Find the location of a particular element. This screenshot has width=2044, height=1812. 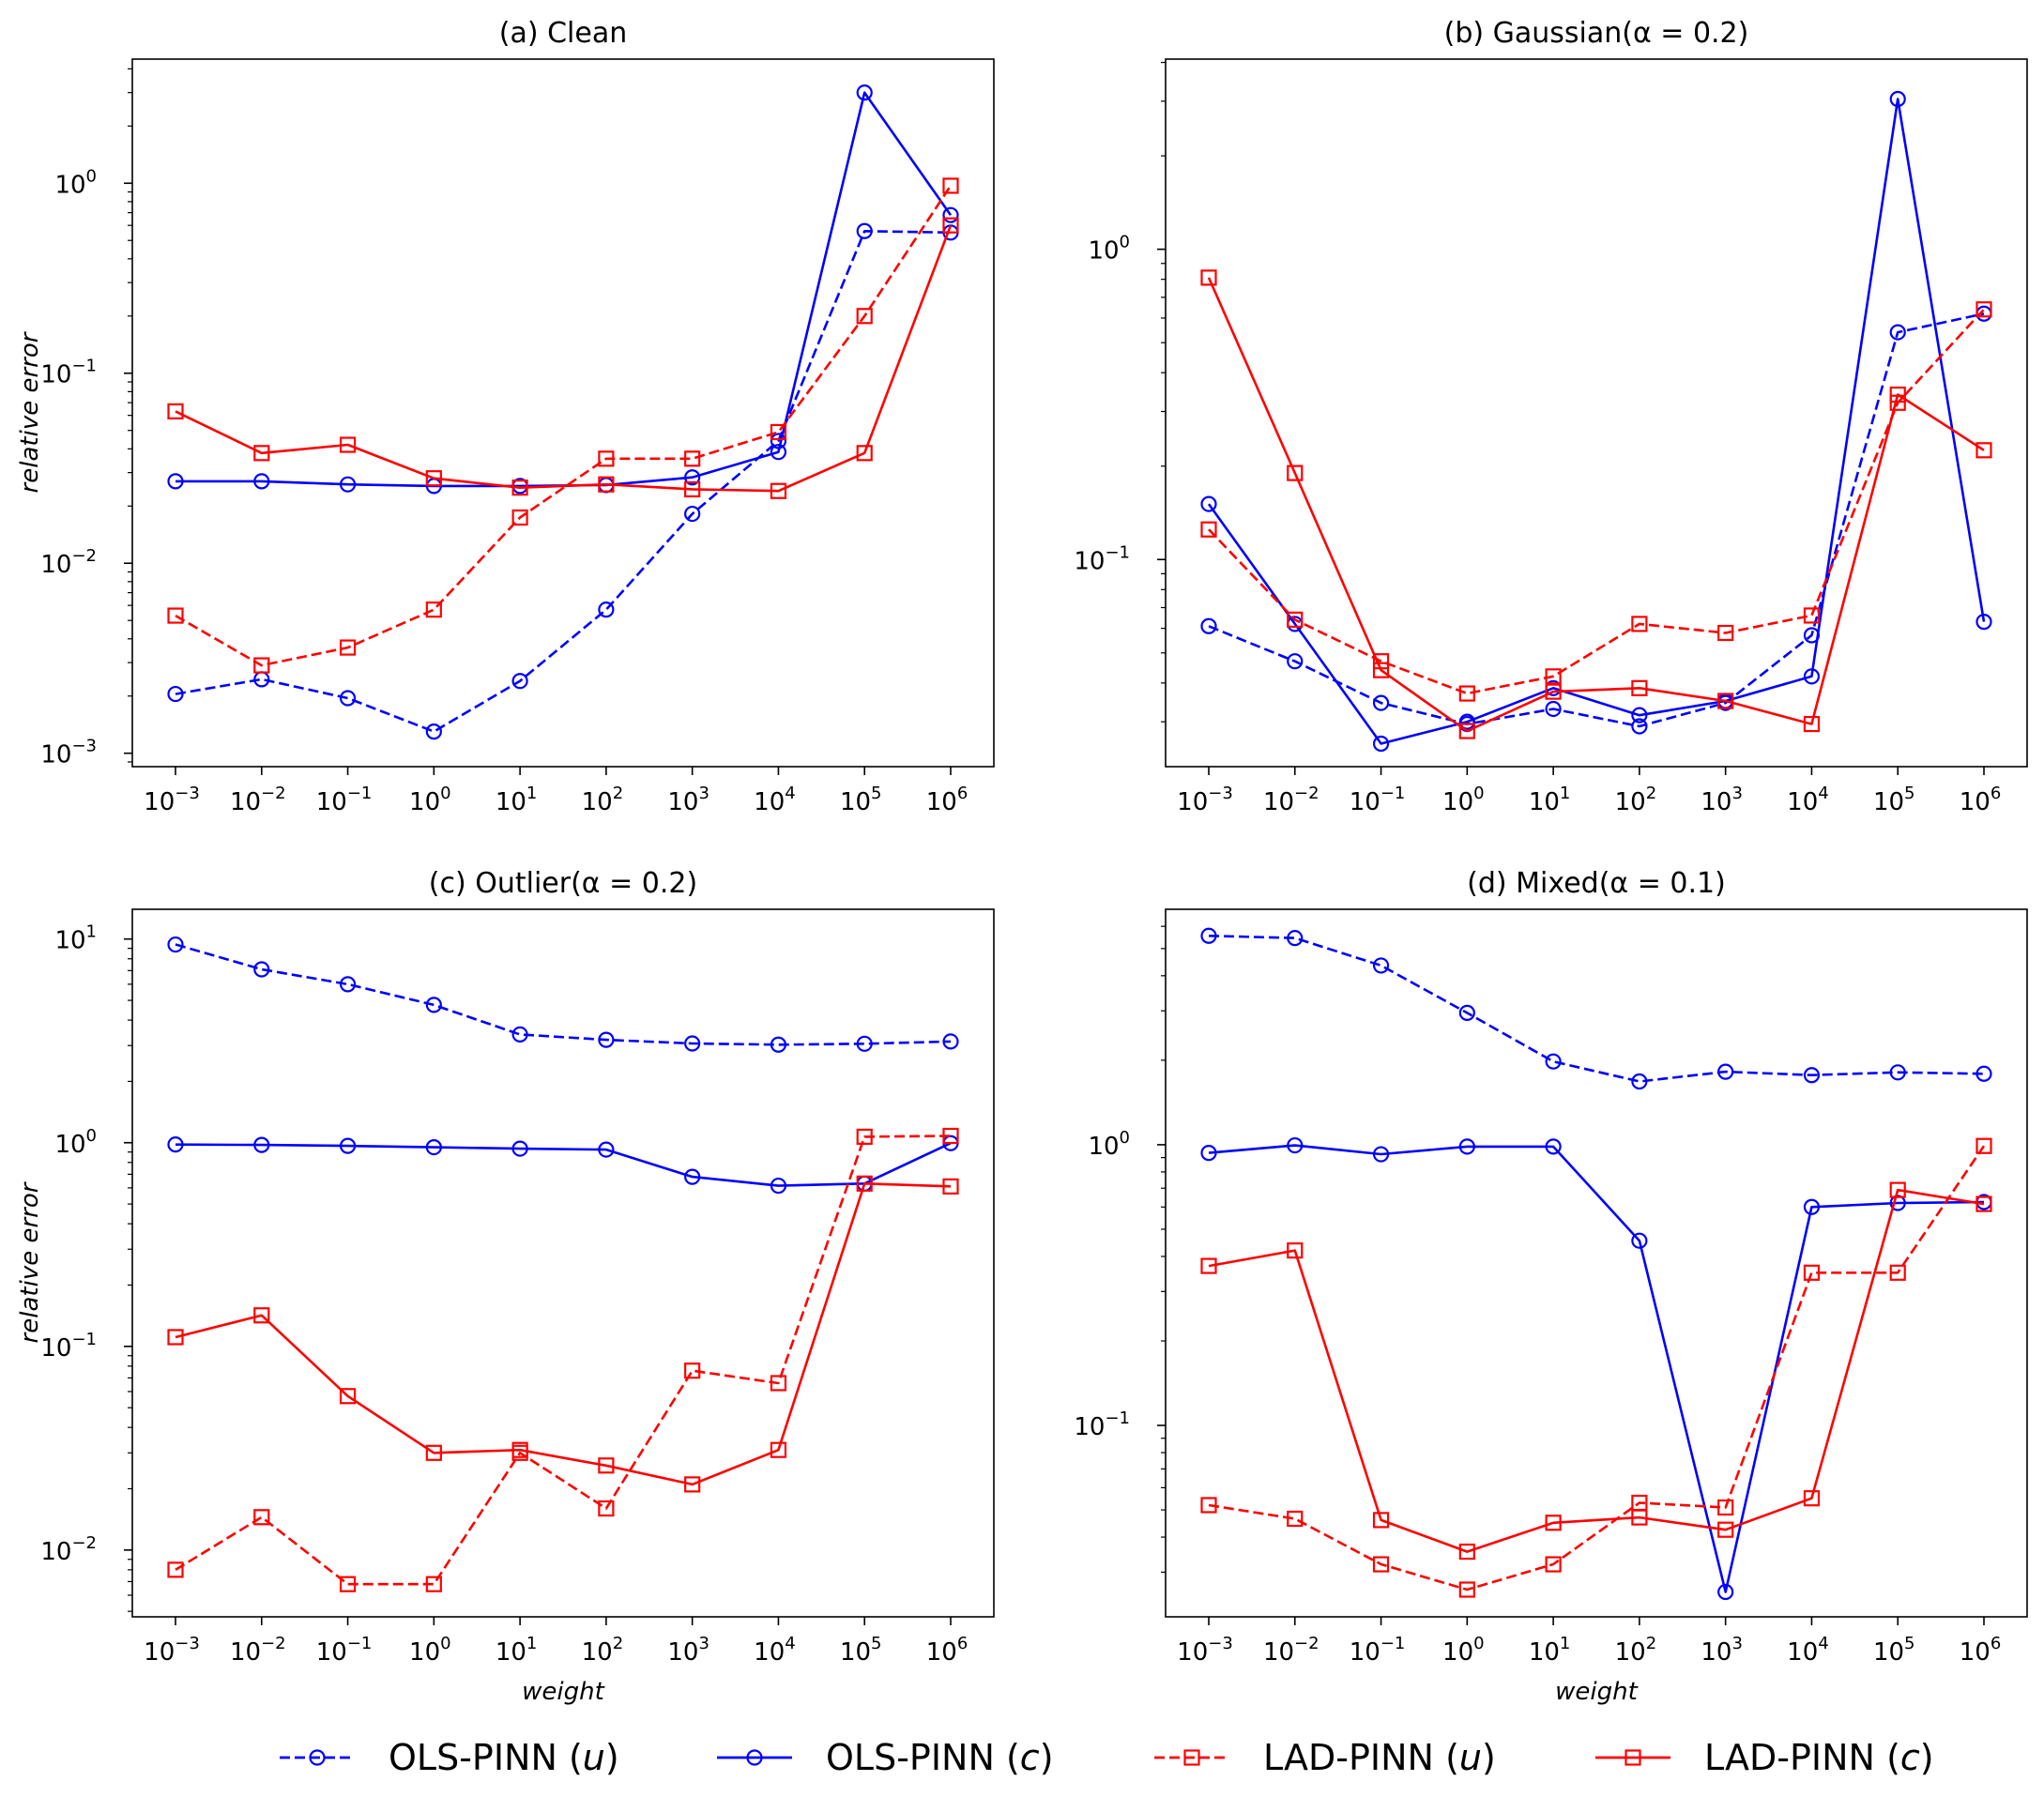

panel-title: (d) Mixed(α = 0.1) is located at coordinates (1596, 884).